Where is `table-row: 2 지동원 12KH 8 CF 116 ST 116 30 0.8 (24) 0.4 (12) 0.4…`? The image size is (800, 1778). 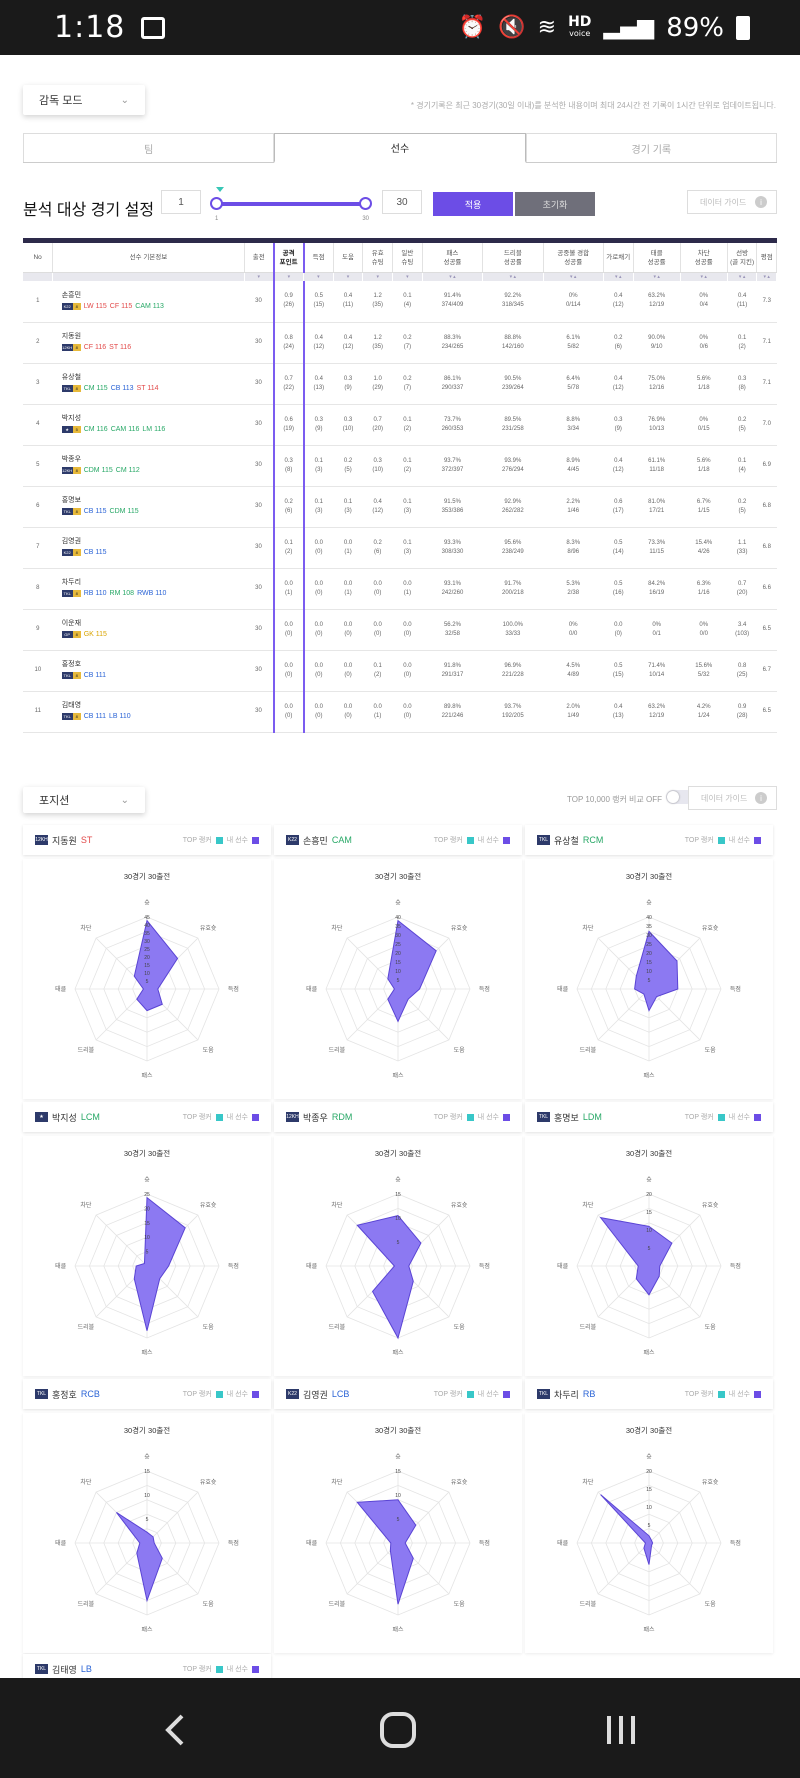 table-row: 2 지동원 12KH 8 CF 116 ST 116 30 0.8 (24) 0.4 (12) 0.4… is located at coordinates (400, 343).